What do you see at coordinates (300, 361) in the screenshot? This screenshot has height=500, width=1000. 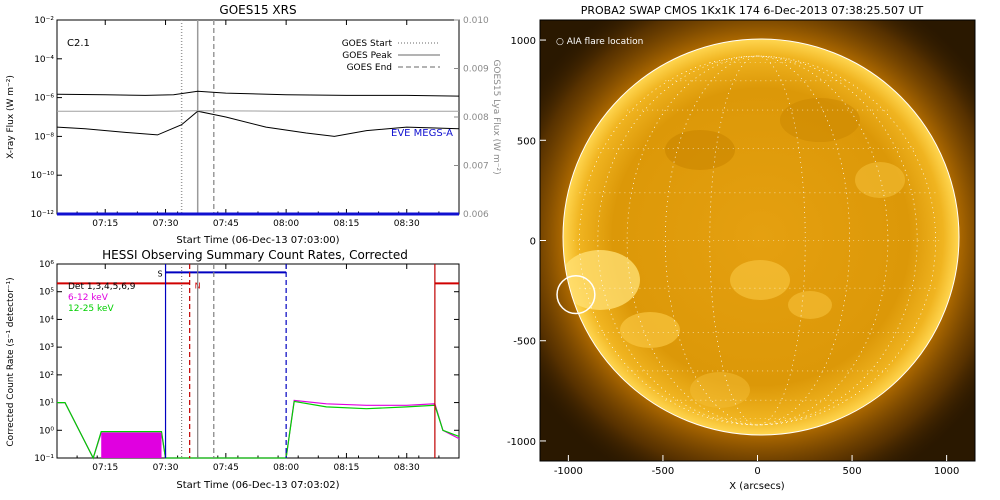 I see `hessi-event-lines` at bounding box center [300, 361].